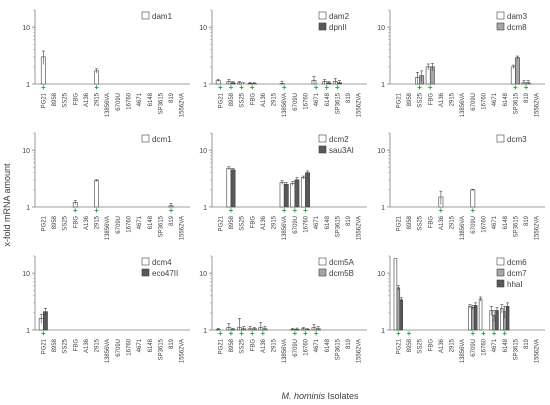 This screenshot has width=550, height=405. Describe the element at coordinates (470, 318) in the screenshot. I see `bar-dcm6-6709U` at that location.